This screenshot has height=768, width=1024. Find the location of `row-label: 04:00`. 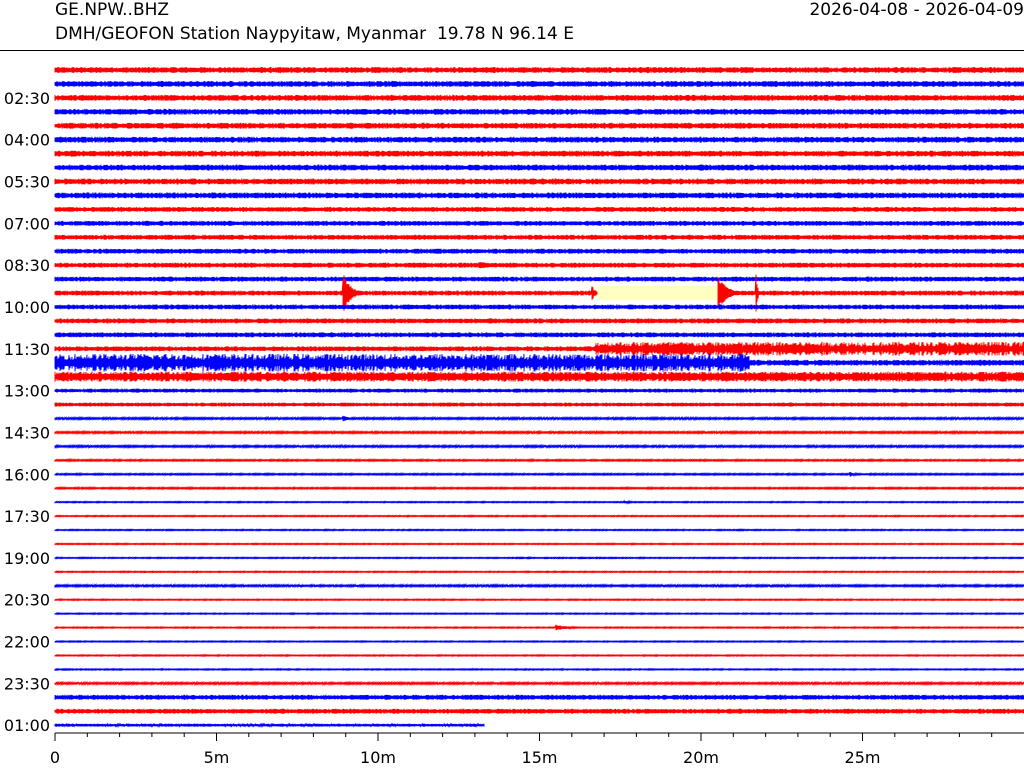

row-label: 04:00 is located at coordinates (27, 140).